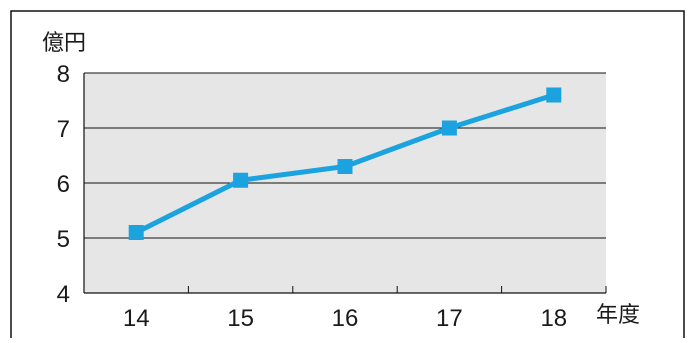 The height and width of the screenshot is (343, 695). I want to click on x-axis-unit-label: 年度, so click(618, 314).